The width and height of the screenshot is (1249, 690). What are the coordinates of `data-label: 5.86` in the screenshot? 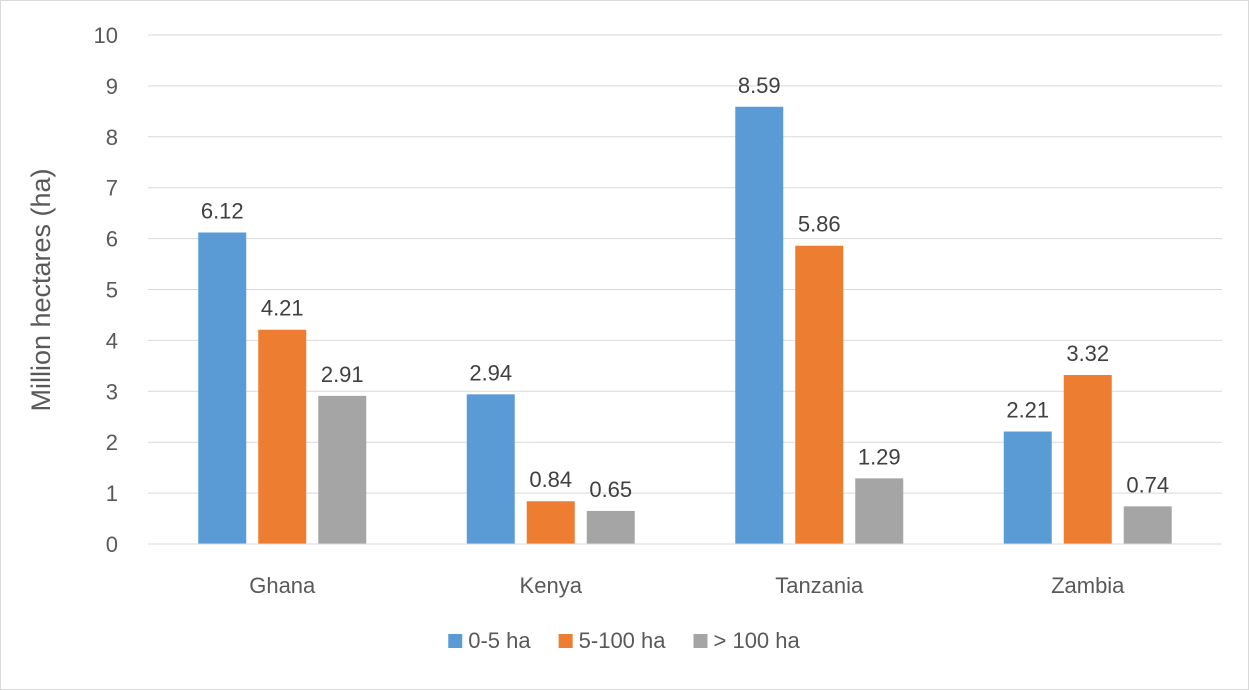 It's located at (819, 224).